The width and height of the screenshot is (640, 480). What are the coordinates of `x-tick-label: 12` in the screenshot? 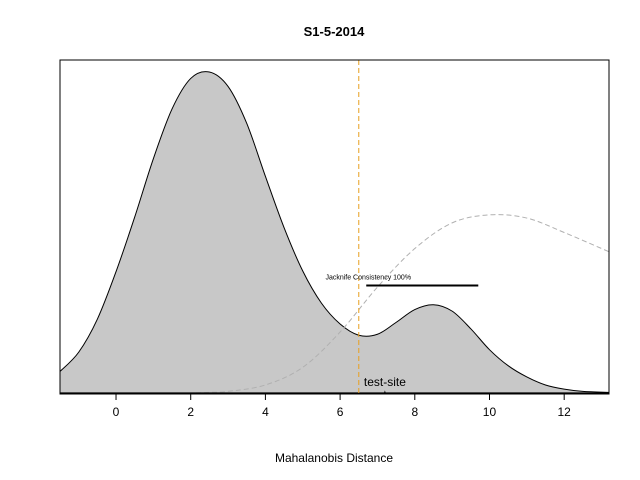 It's located at (565, 412).